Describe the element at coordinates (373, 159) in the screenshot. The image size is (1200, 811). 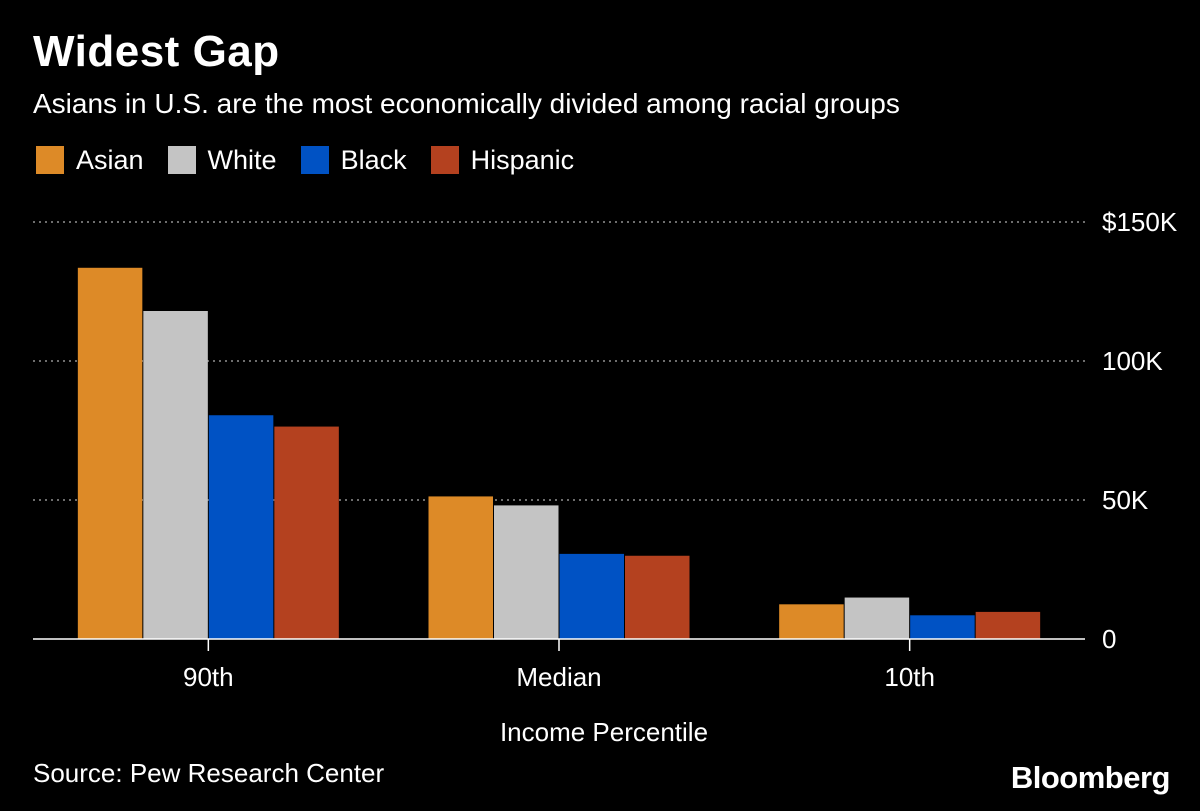
I see `legend-label-black: Black` at that location.